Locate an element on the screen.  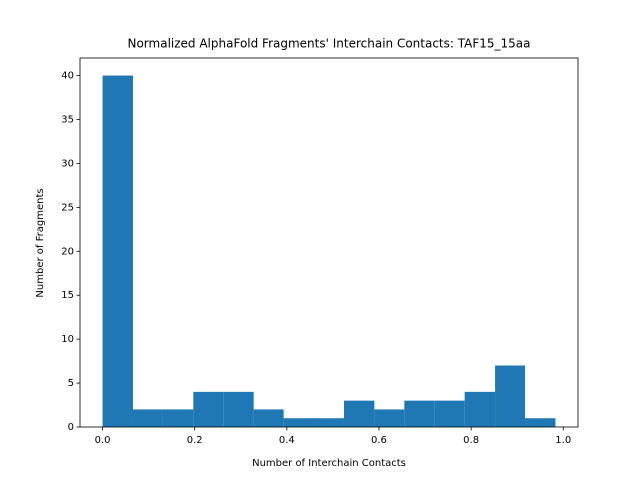
y-tick-label: 5 is located at coordinates (71, 383).